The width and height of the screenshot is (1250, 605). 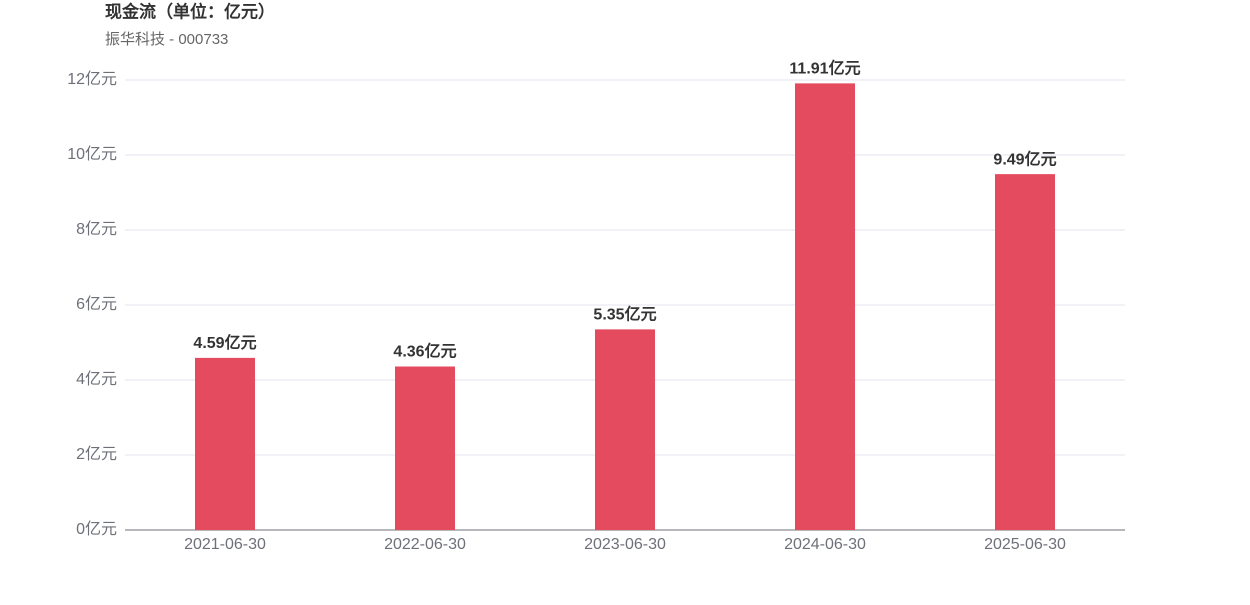 I want to click on chart-title: 现金流（单位：亿元）, so click(x=190, y=11).